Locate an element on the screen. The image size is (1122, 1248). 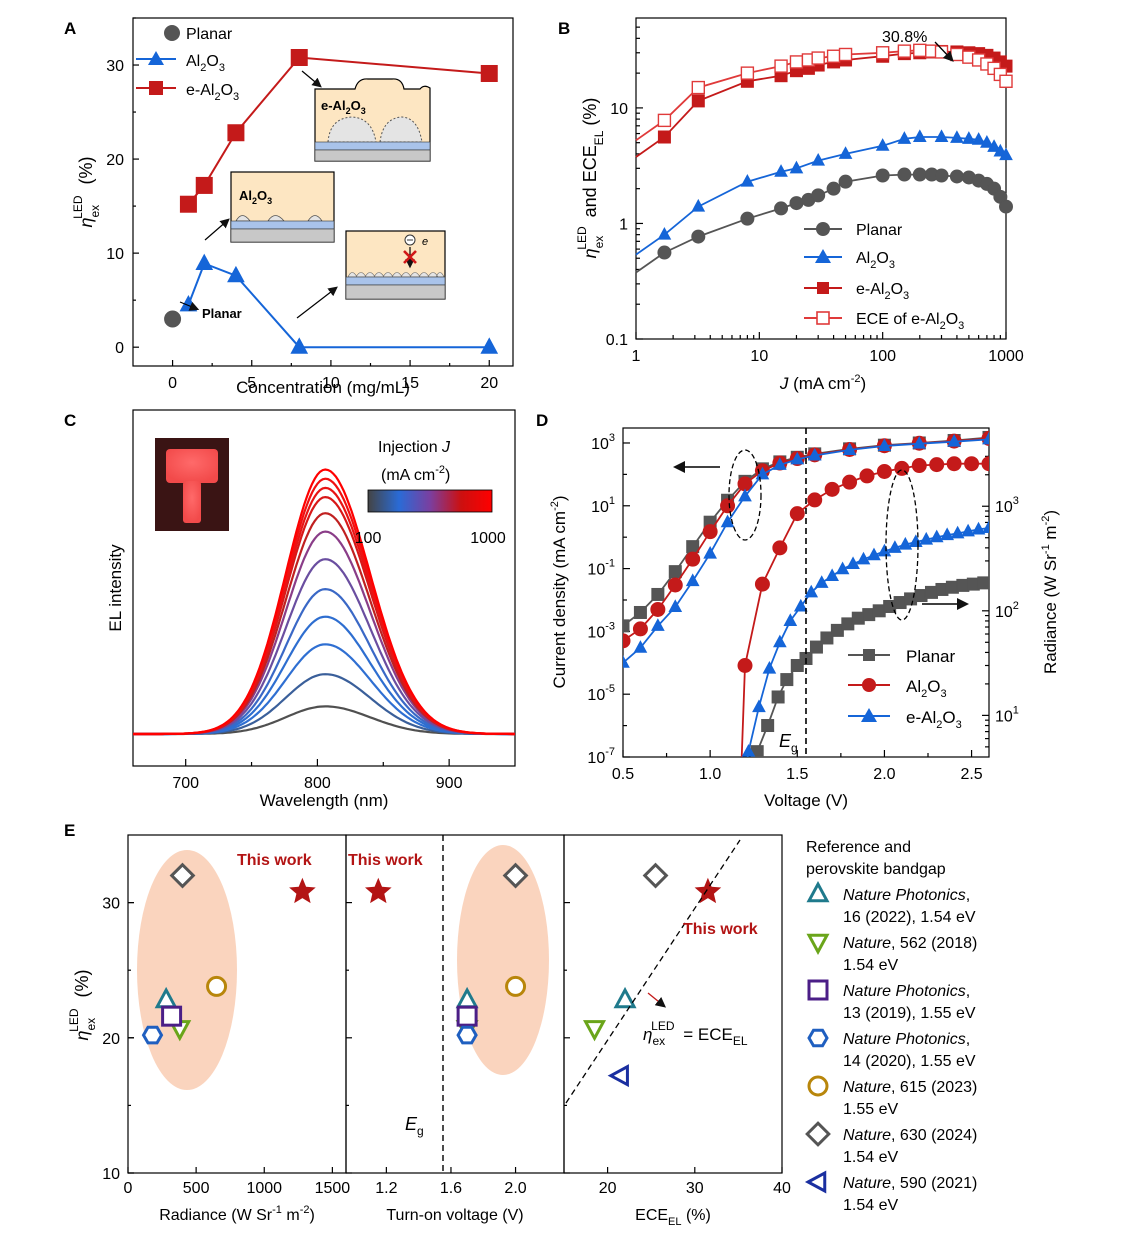
panel-a-legend: Planar Al2O3 e-Al2O3 is located at coordinates (187, 64).